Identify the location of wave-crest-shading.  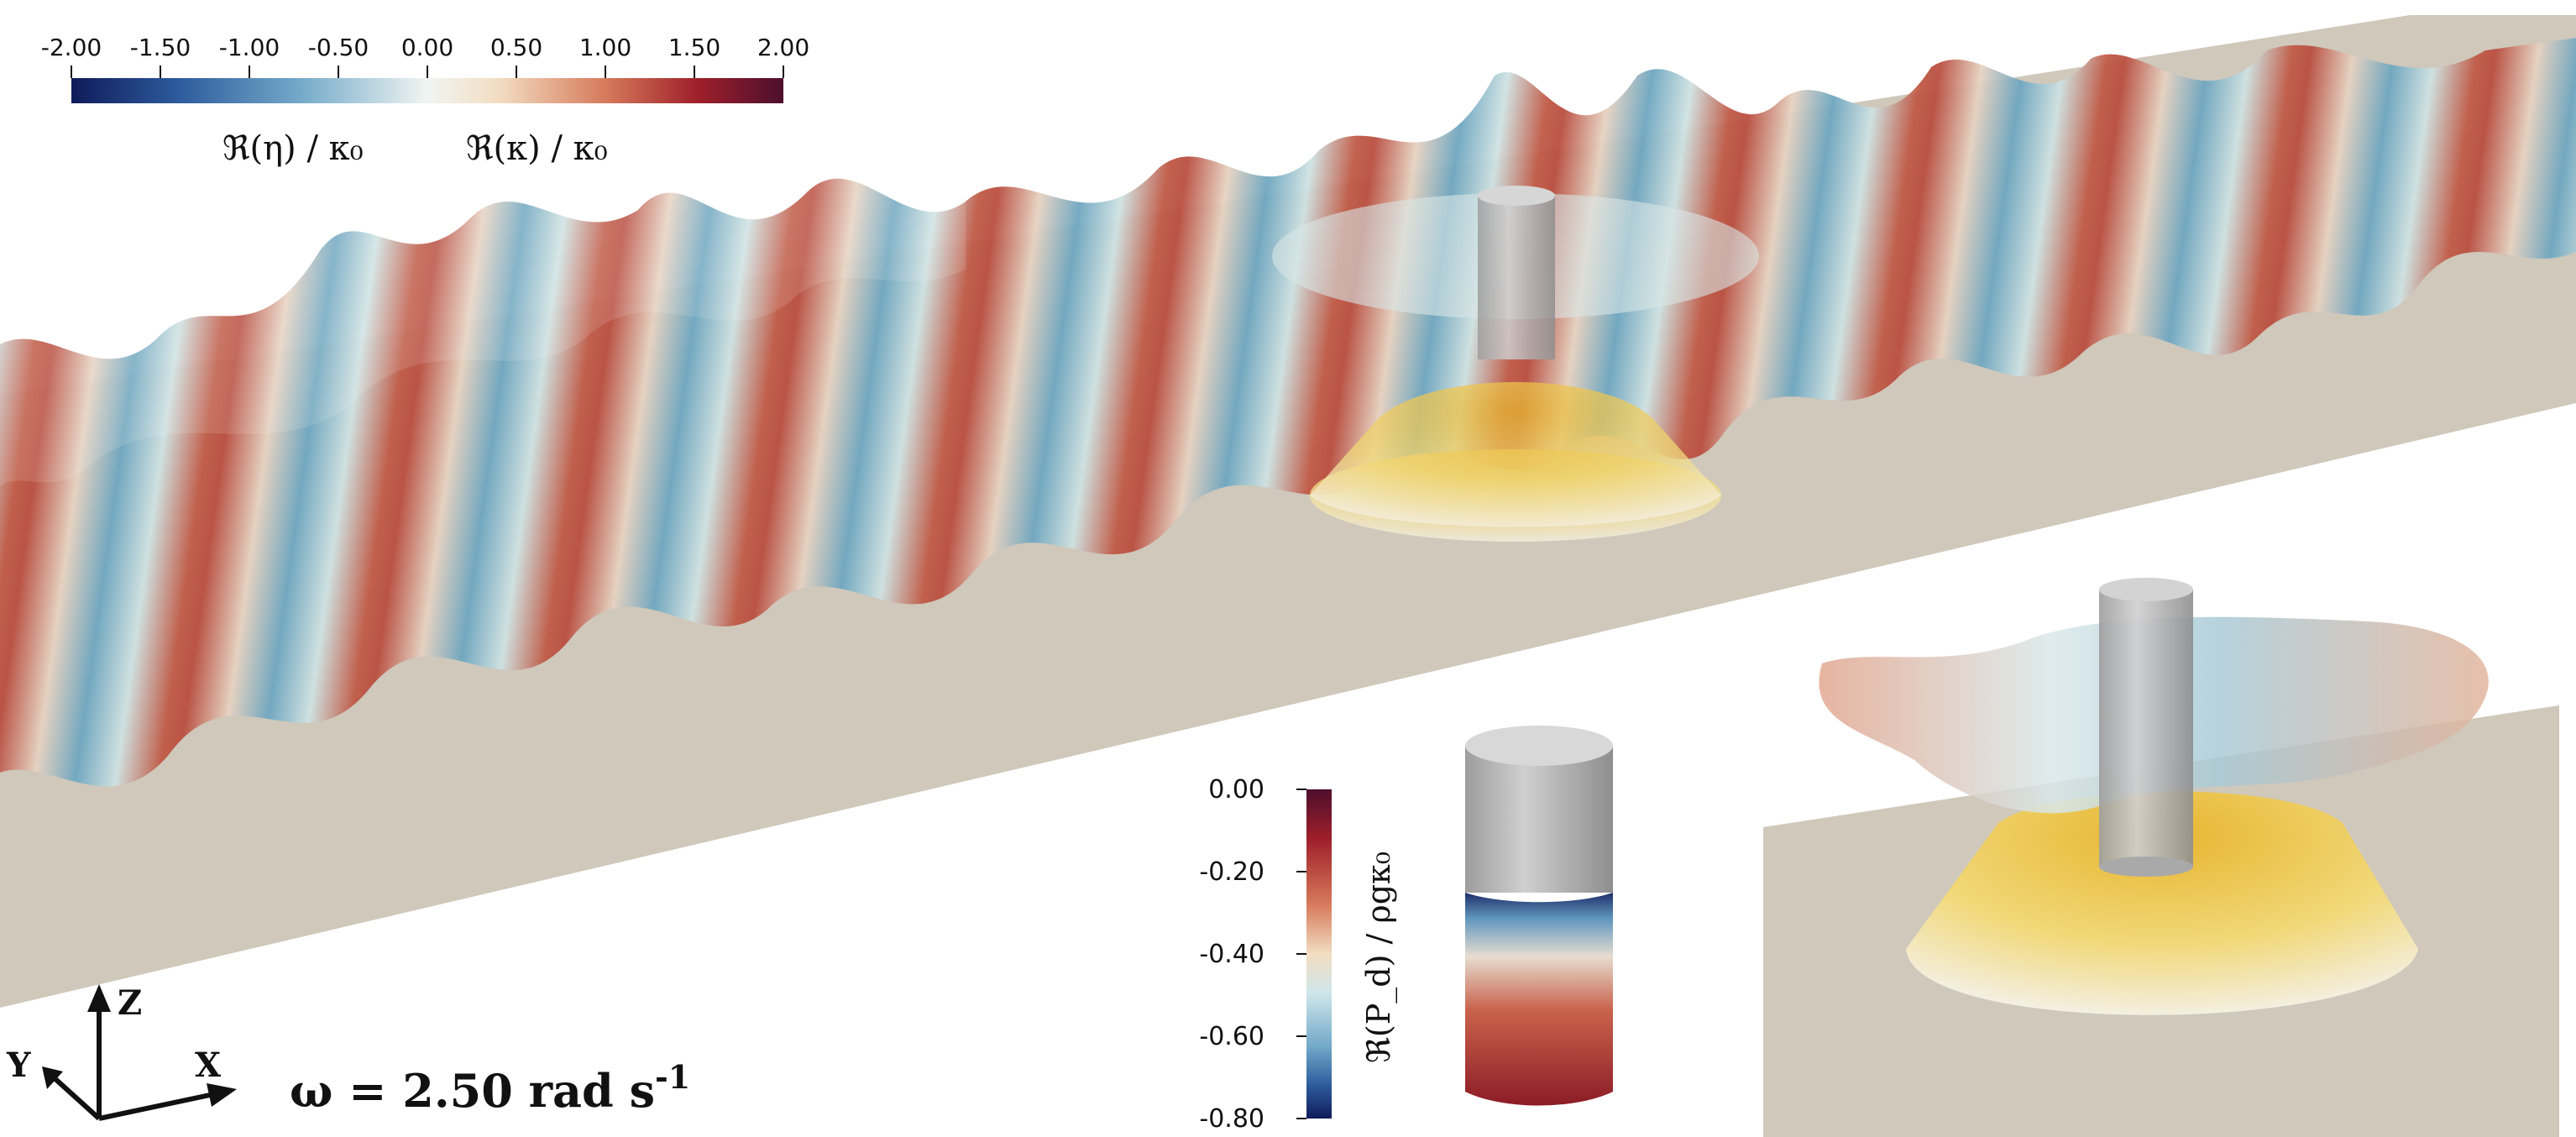
(483, 332).